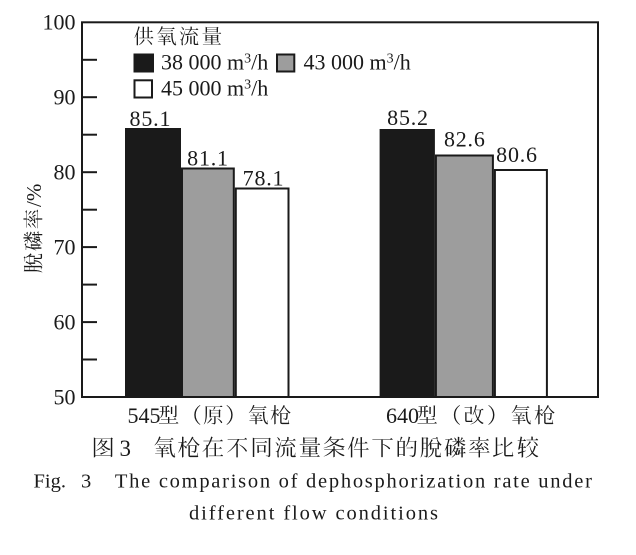 The height and width of the screenshot is (555, 636). Describe the element at coordinates (65, 97) in the screenshot. I see `svg-text: 90` at that location.